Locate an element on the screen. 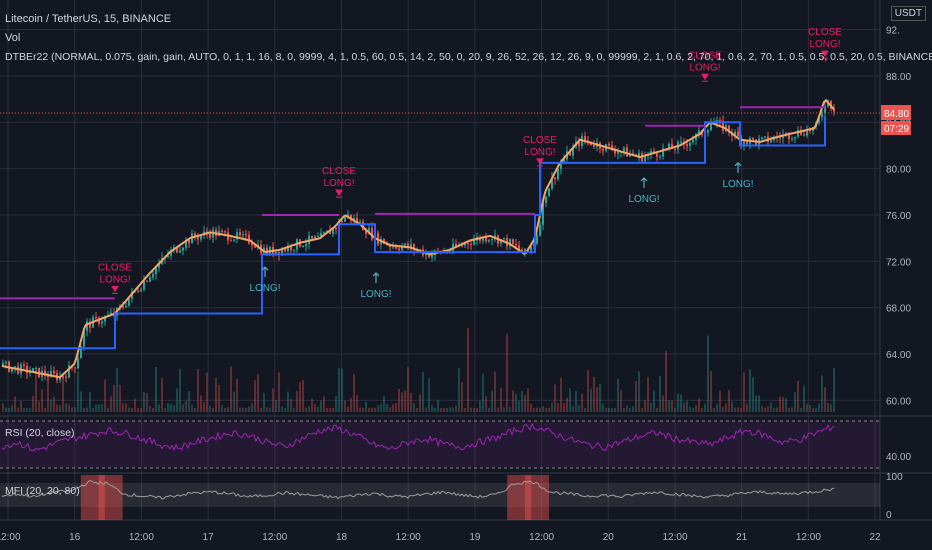 The width and height of the screenshot is (932, 550). last-price-badge is located at coordinates (896, 113).